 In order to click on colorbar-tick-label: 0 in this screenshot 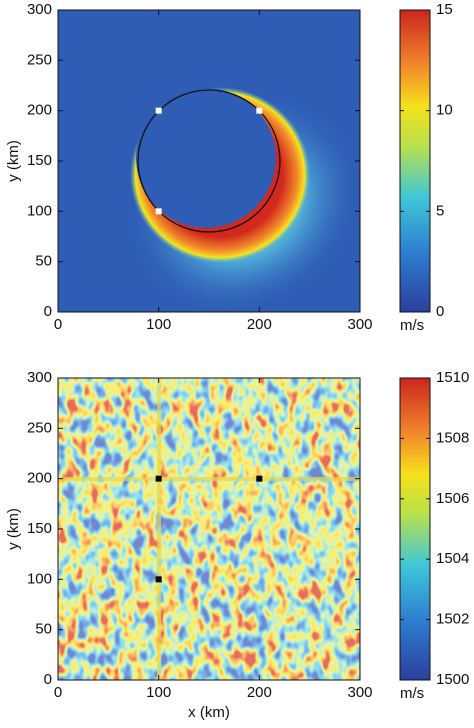, I will do `click(440, 311)`.